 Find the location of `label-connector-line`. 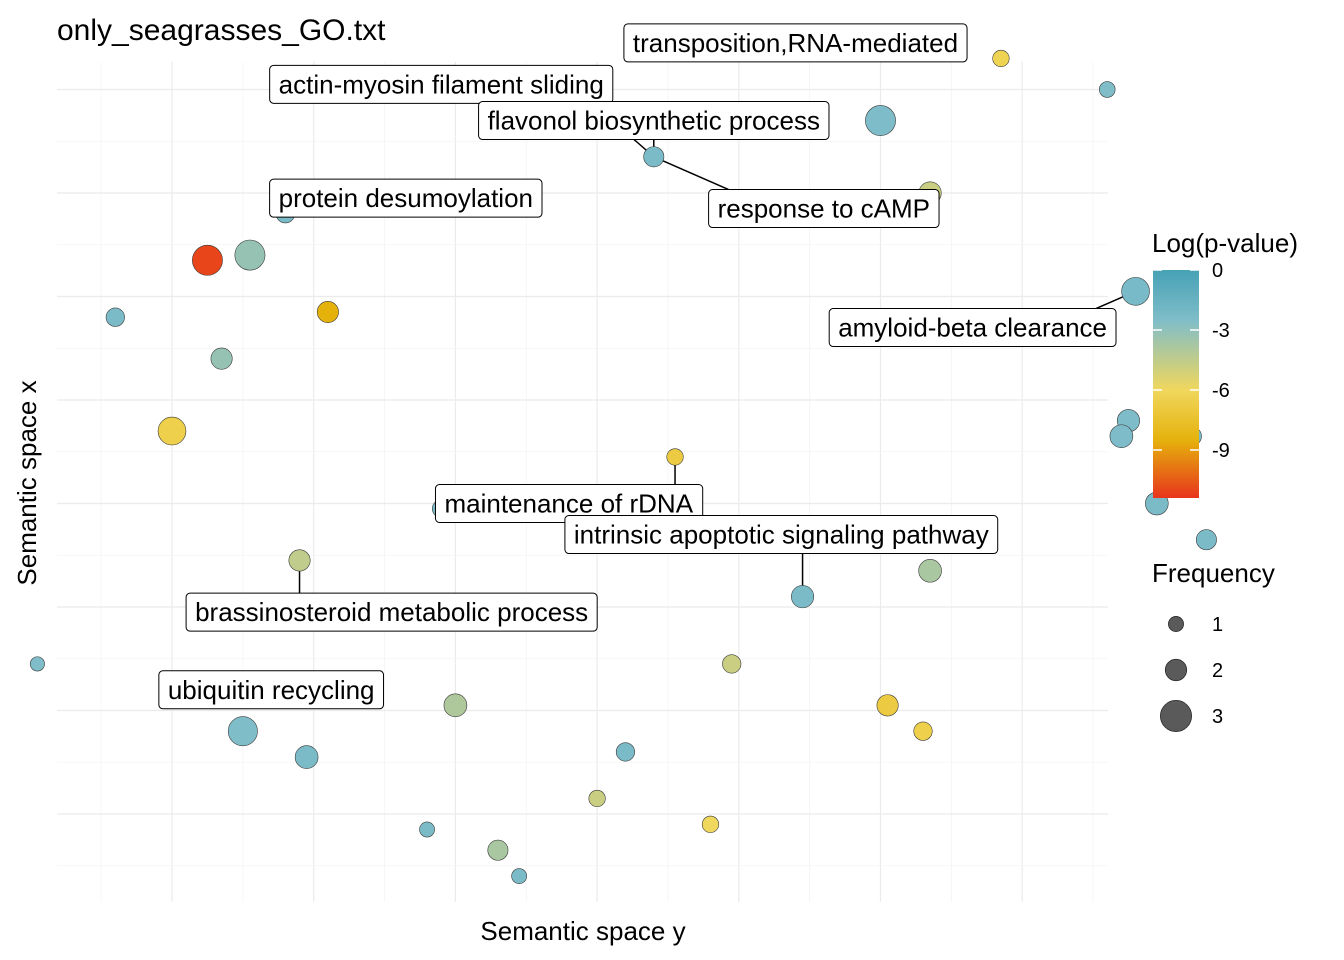

label-connector-line is located at coordinates (691, 173).